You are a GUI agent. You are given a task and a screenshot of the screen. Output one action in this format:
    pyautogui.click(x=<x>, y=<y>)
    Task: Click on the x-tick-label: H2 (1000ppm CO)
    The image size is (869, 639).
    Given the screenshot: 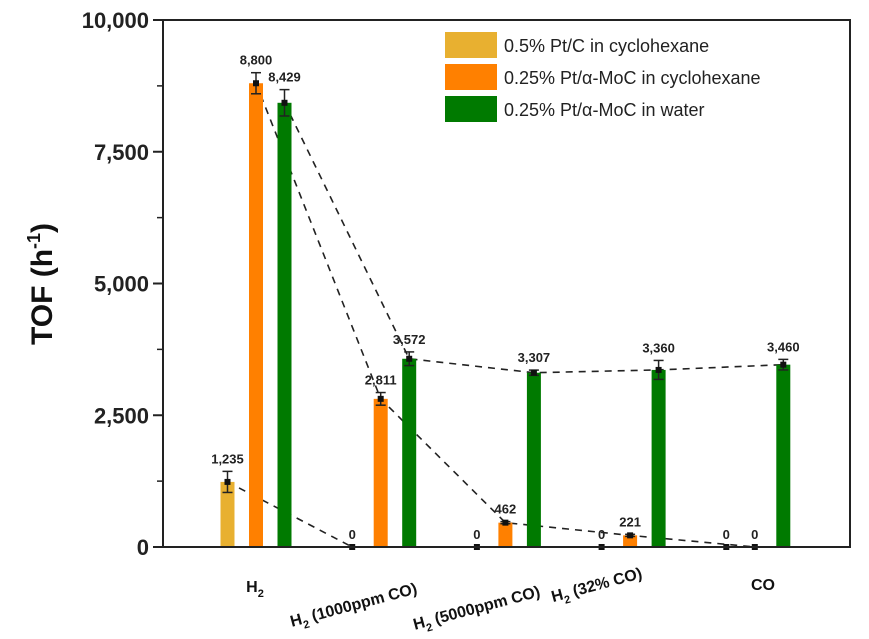 What is the action you would take?
    pyautogui.click(x=355, y=608)
    